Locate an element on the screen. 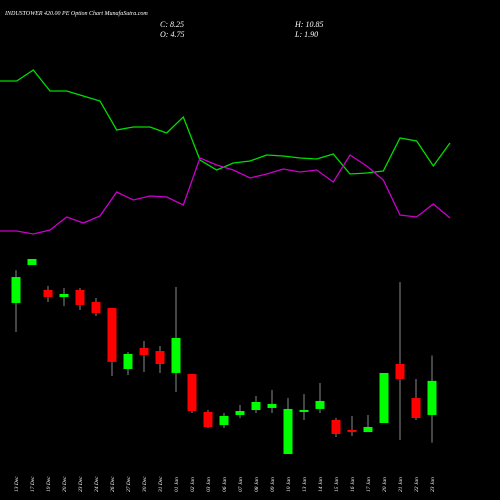 The height and width of the screenshot is (500, 500). x-tick-label: 13 Jan is located at coordinates (305, 484).